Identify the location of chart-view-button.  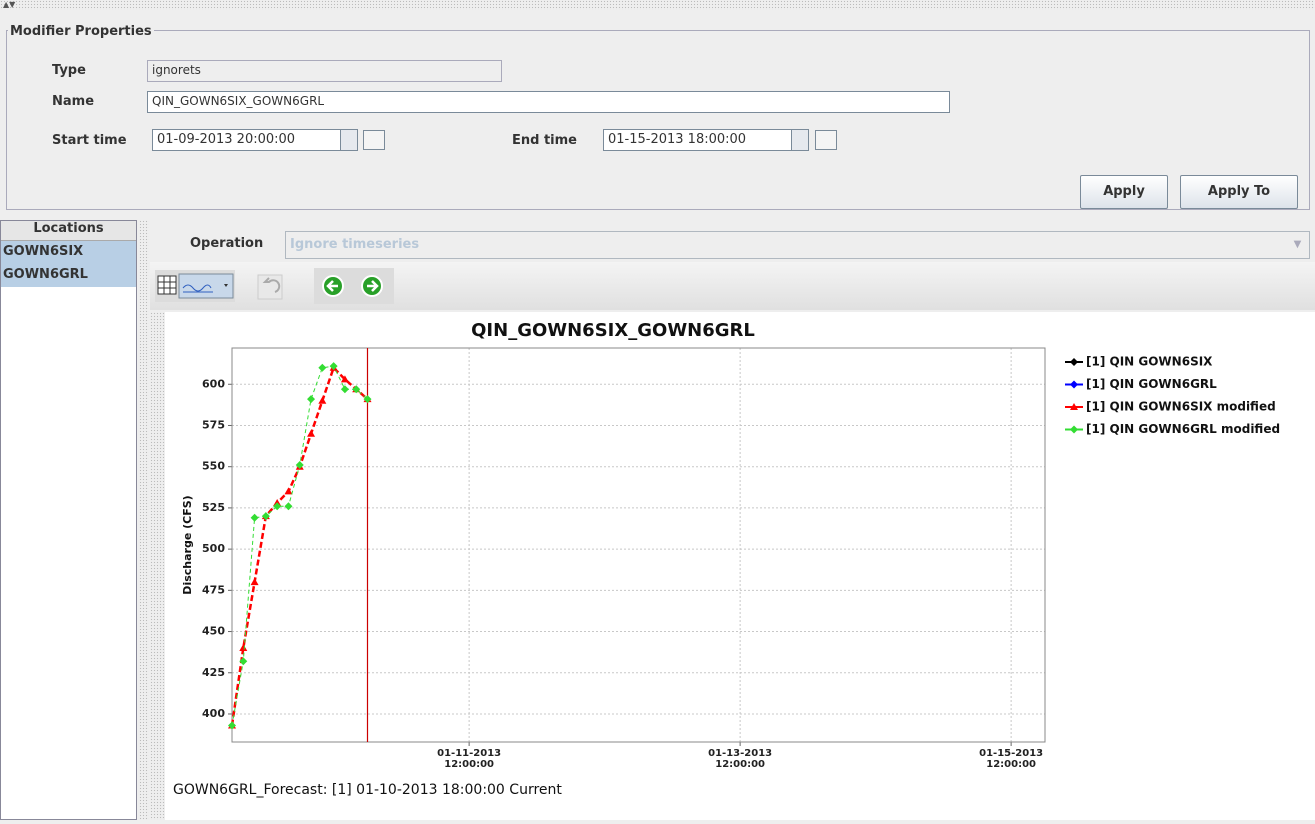
(206, 286).